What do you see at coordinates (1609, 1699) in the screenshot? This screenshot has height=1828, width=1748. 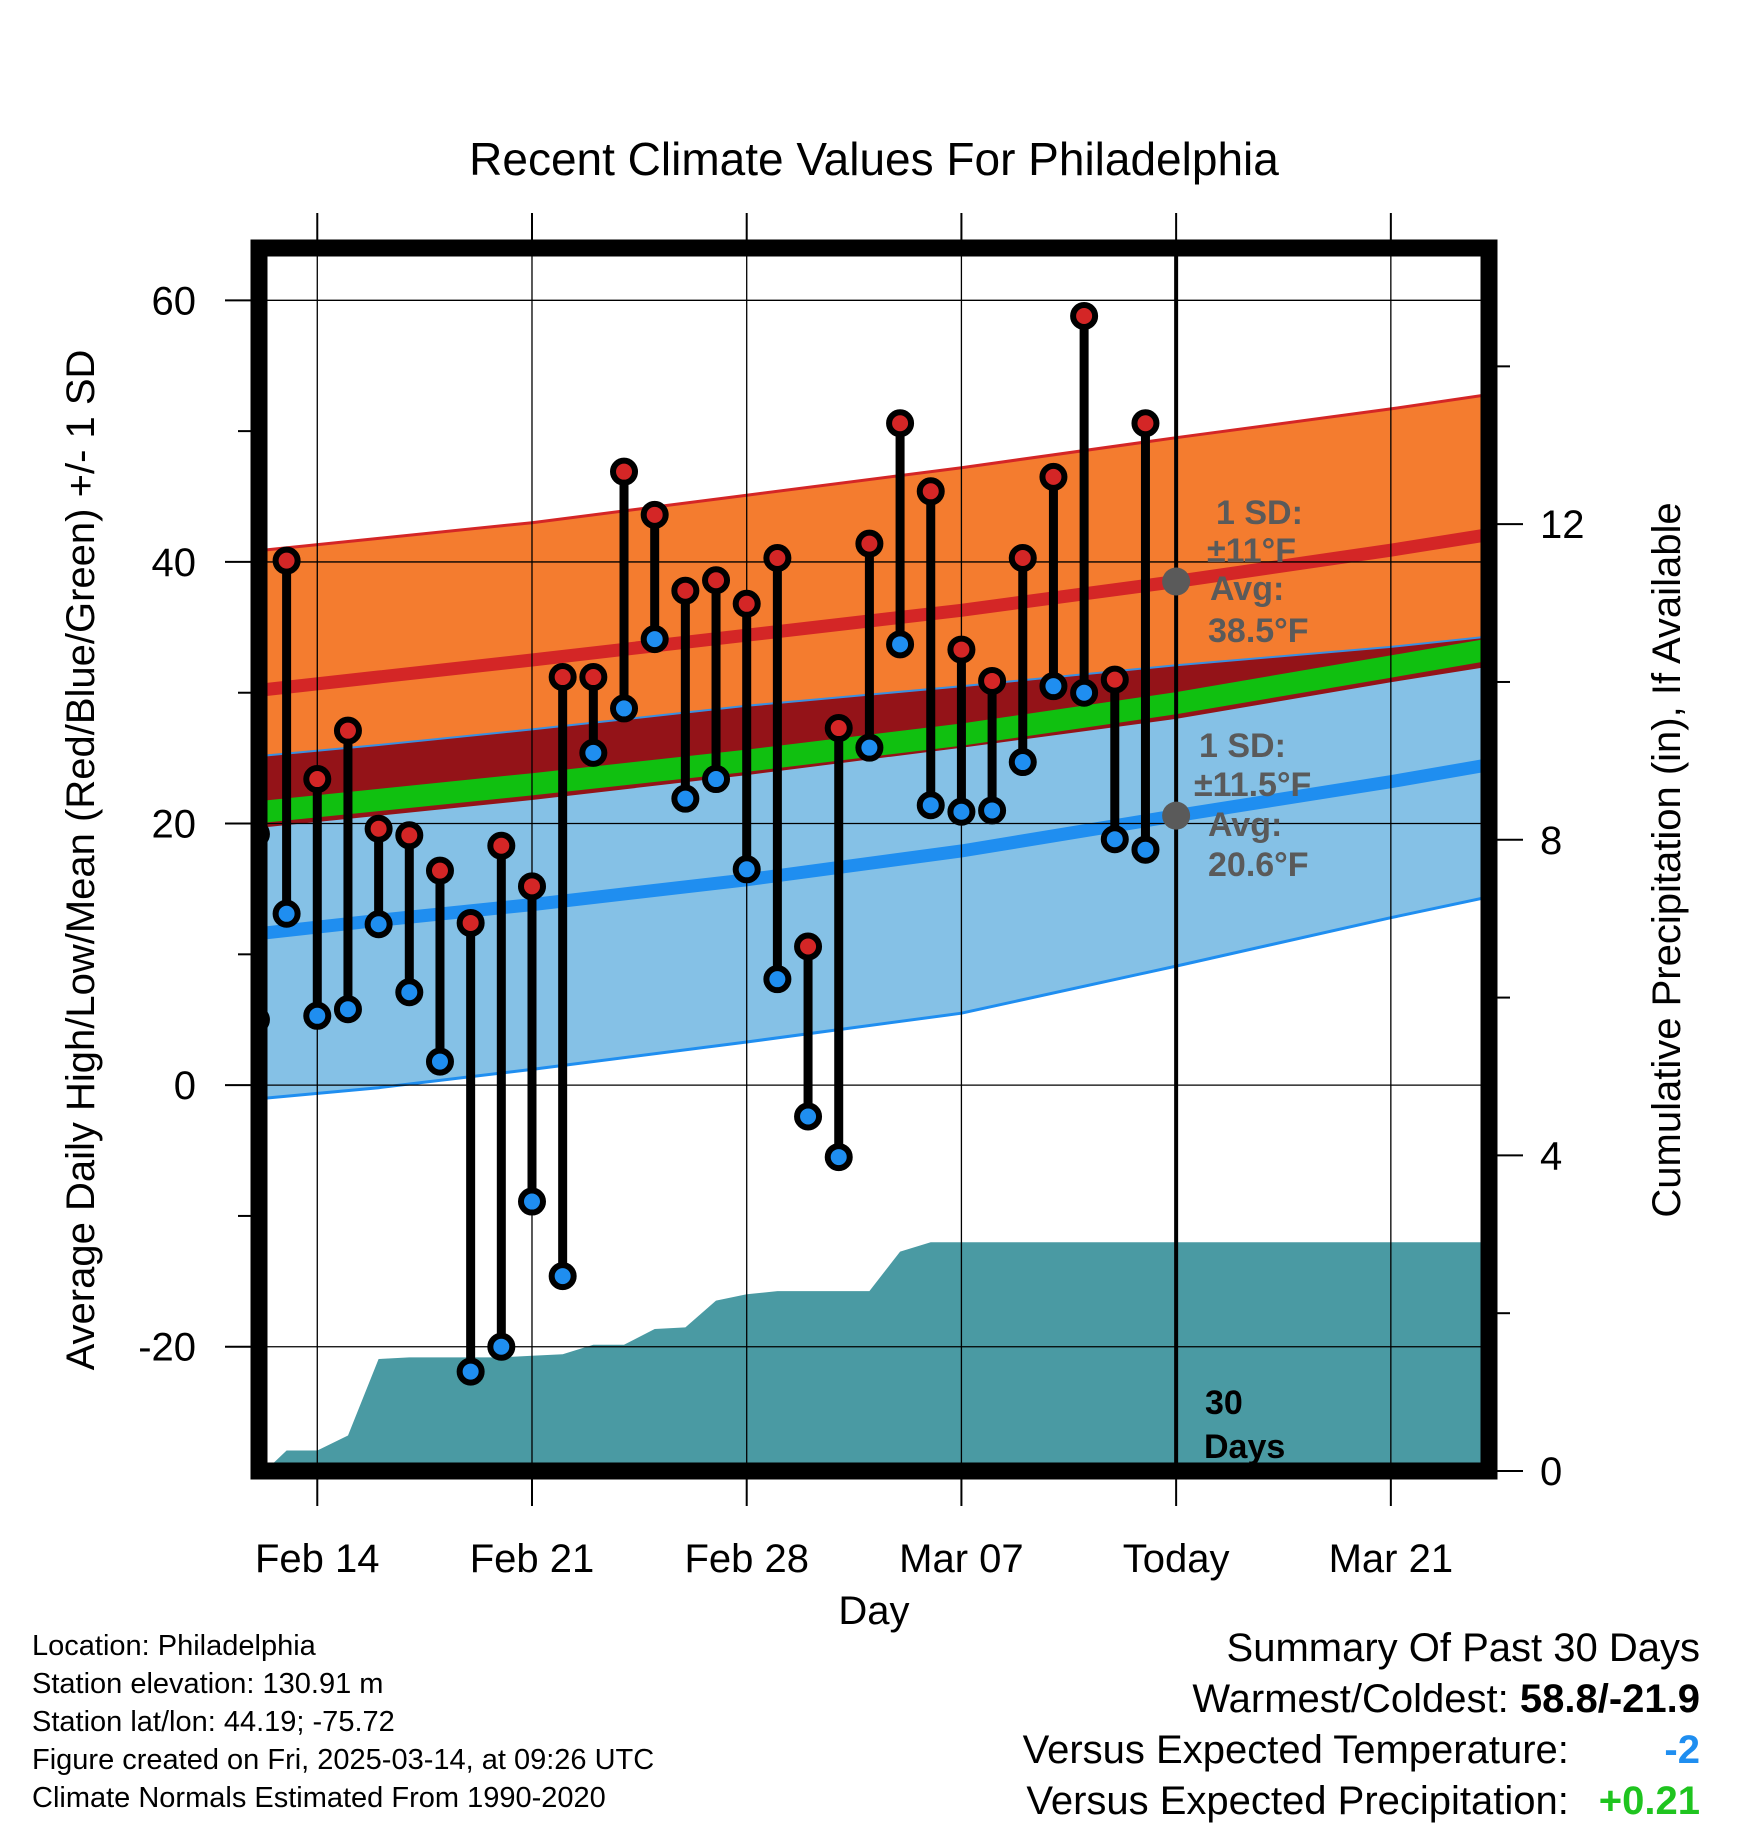 I see `warmest-value: 58.8/-21.9` at bounding box center [1609, 1699].